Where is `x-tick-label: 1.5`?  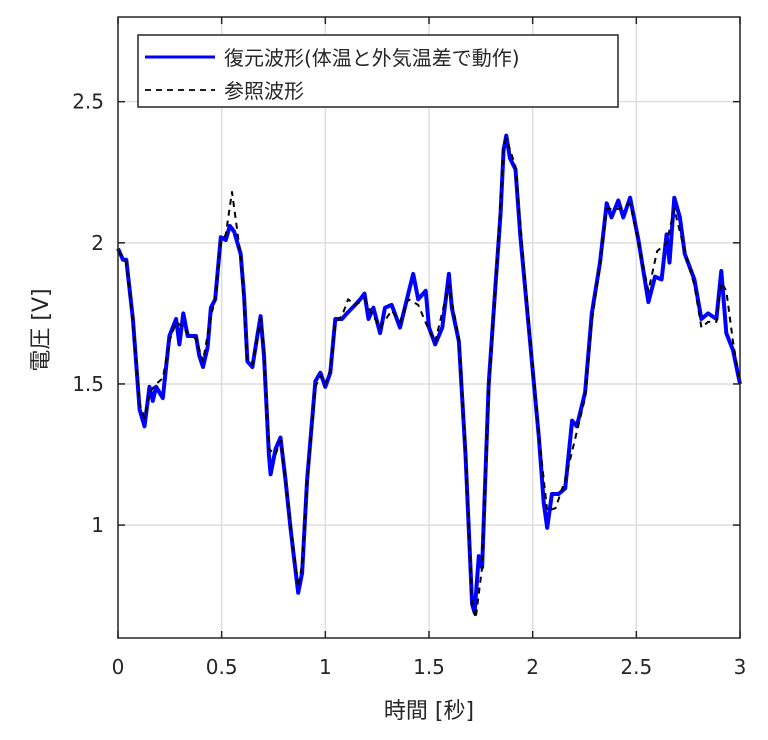 x-tick-label: 1.5 is located at coordinates (429, 667).